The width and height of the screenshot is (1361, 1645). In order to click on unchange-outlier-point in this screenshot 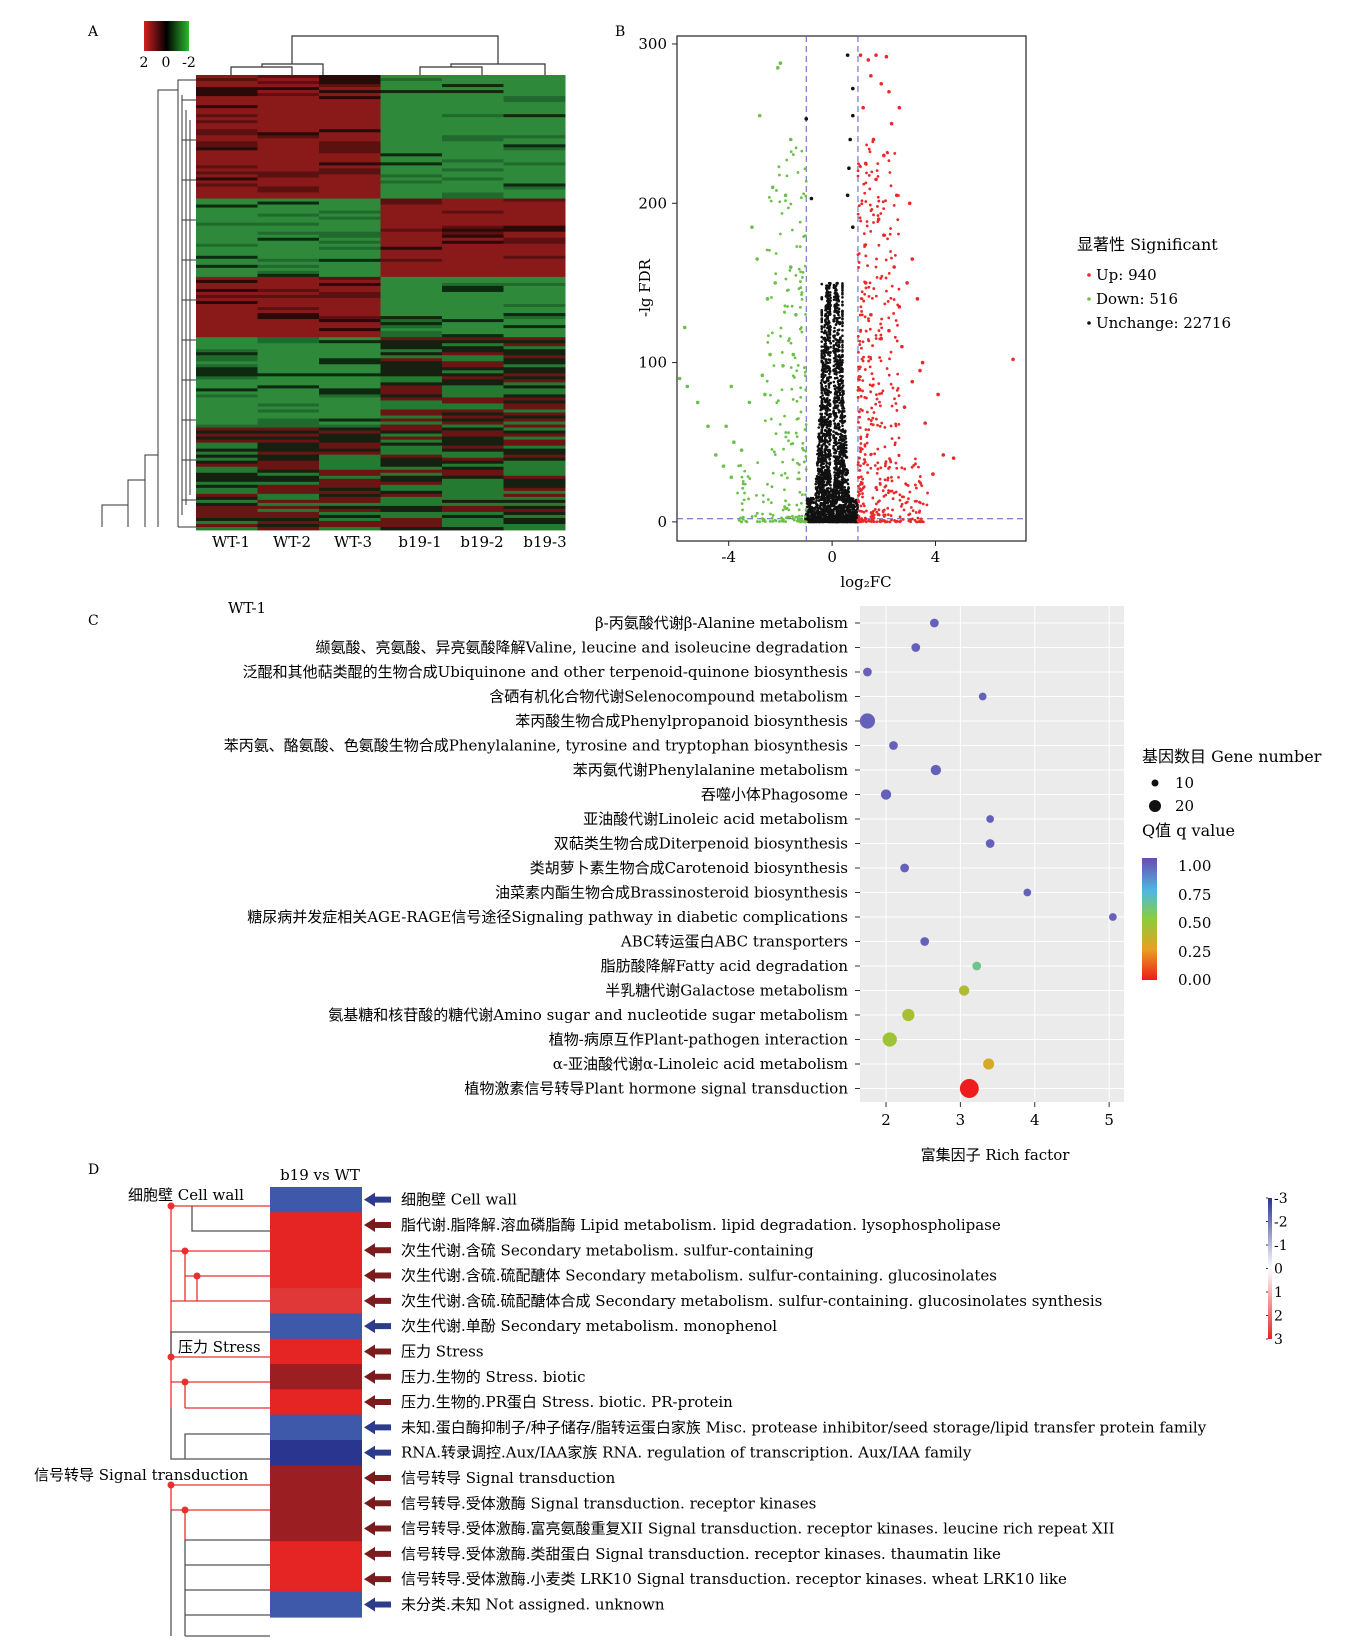, I will do `click(850, 139)`.